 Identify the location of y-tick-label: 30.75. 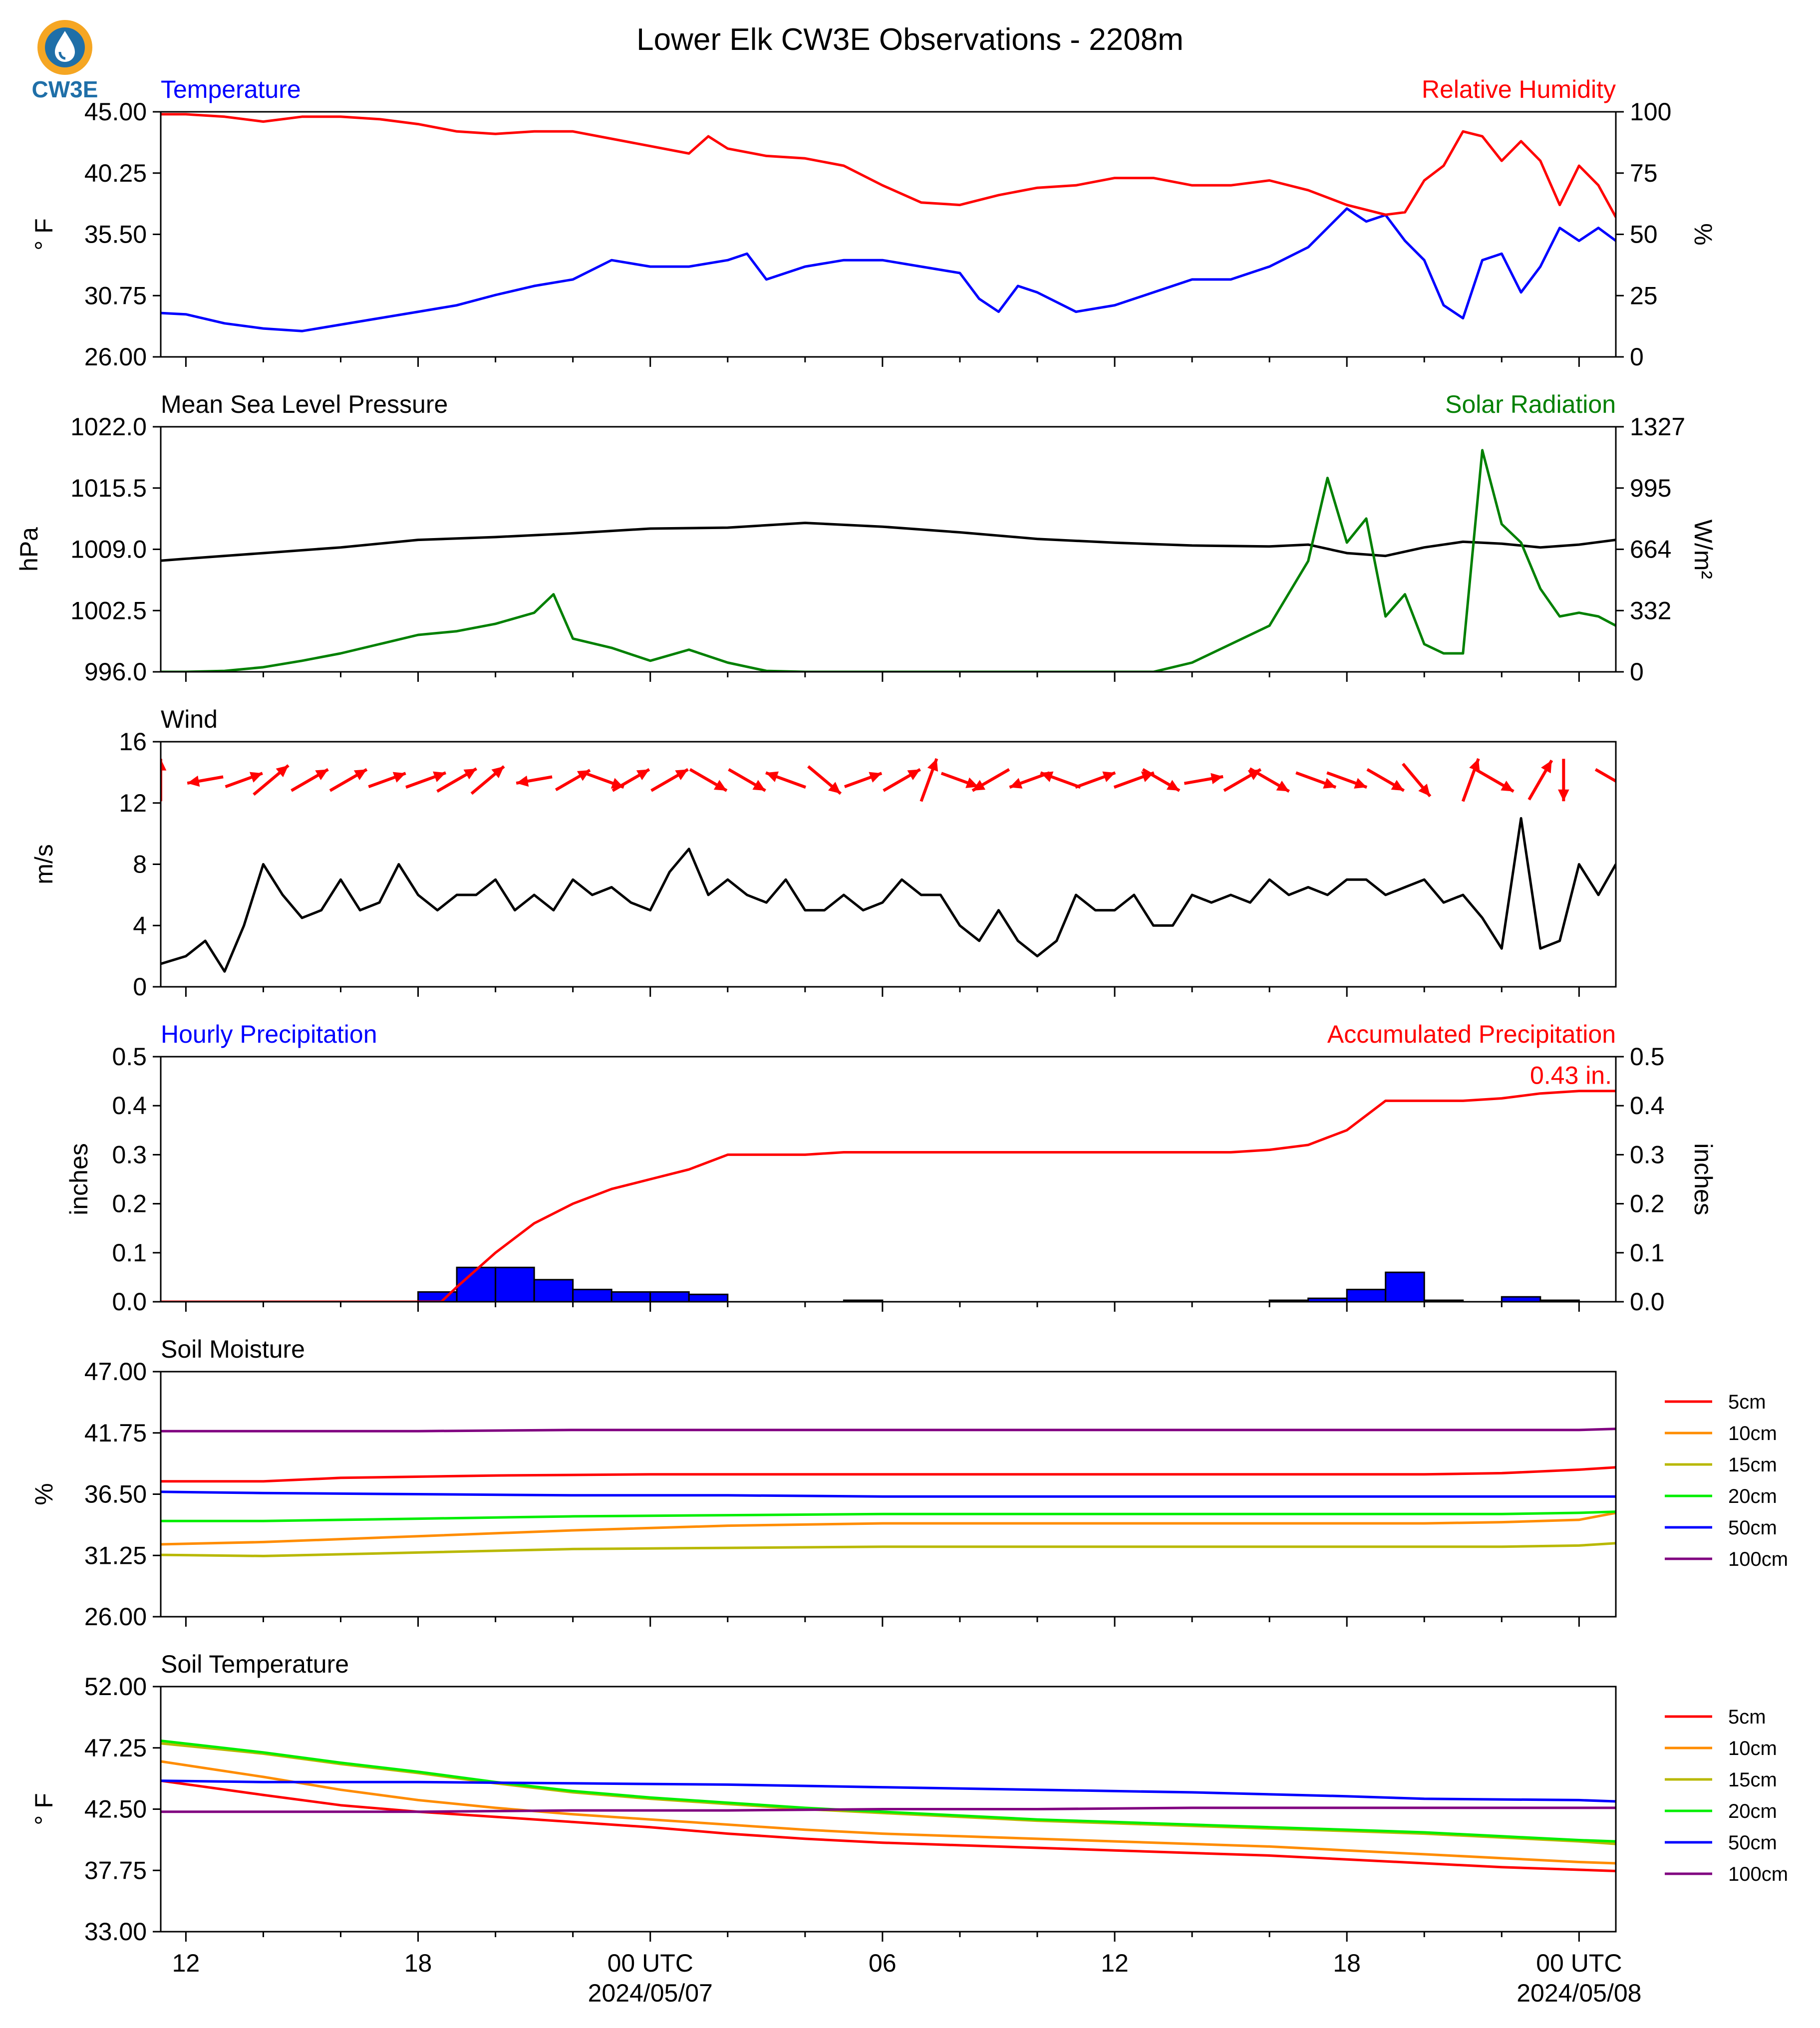
(115, 295).